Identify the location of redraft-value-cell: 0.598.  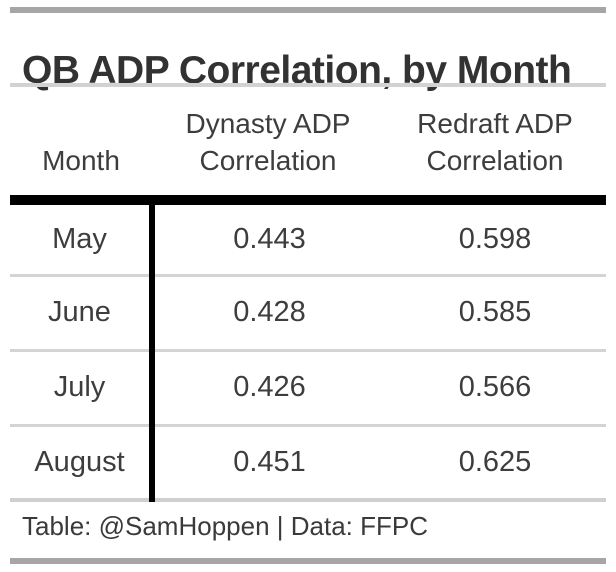
(495, 238).